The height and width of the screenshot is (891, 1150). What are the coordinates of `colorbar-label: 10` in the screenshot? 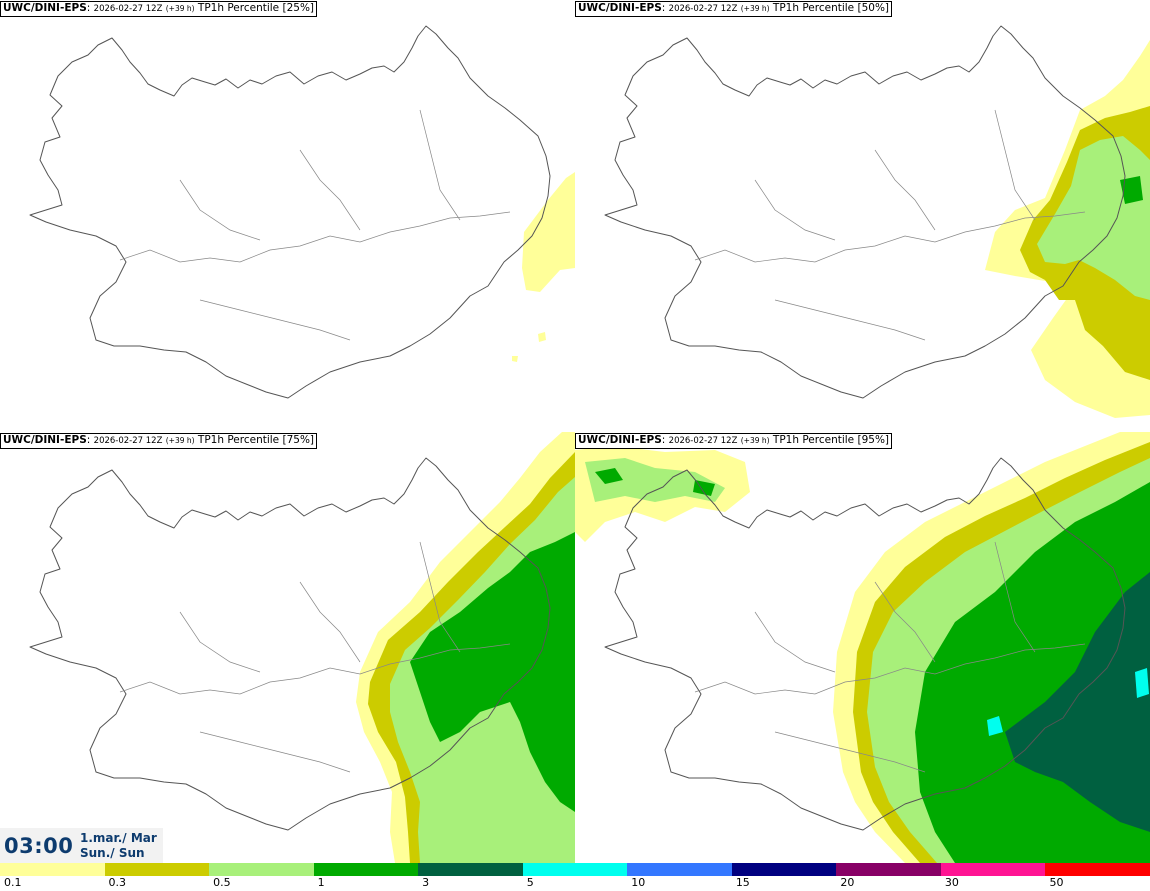 It's located at (638, 882).